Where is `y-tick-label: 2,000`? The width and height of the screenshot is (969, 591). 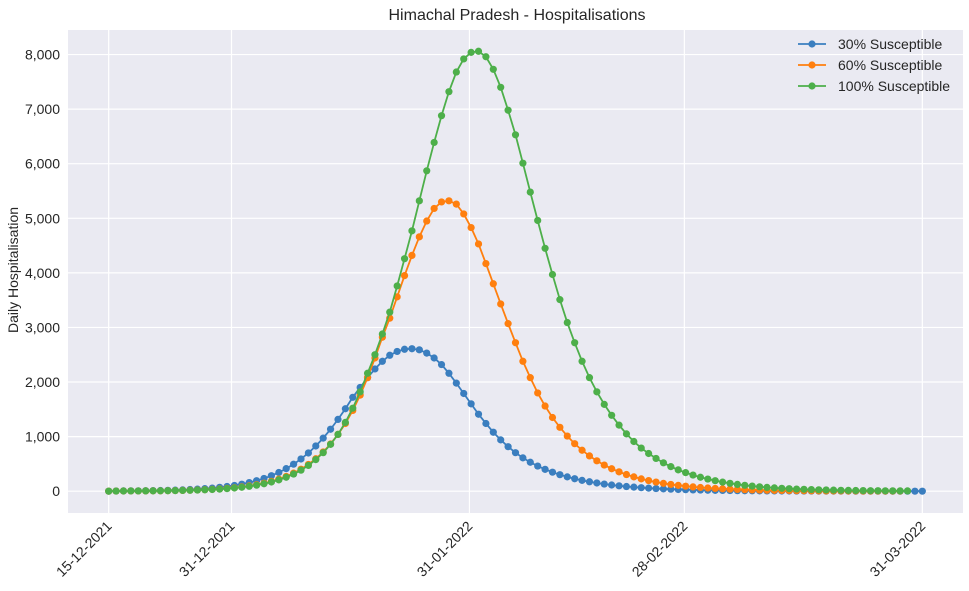
y-tick-label: 2,000 is located at coordinates (42, 382).